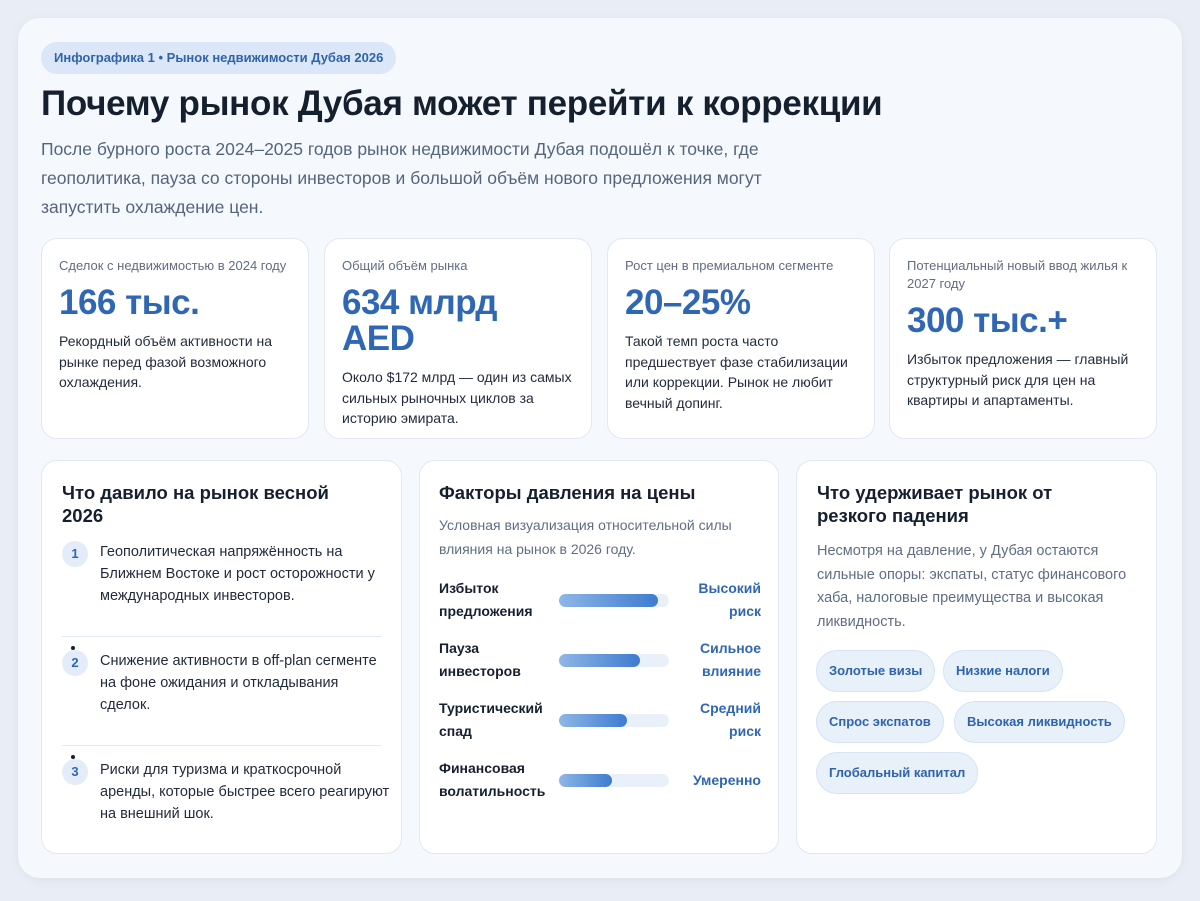 The height and width of the screenshot is (901, 1200). What do you see at coordinates (492, 779) in the screenshot?
I see `factor-name: Финансовая волатильность` at bounding box center [492, 779].